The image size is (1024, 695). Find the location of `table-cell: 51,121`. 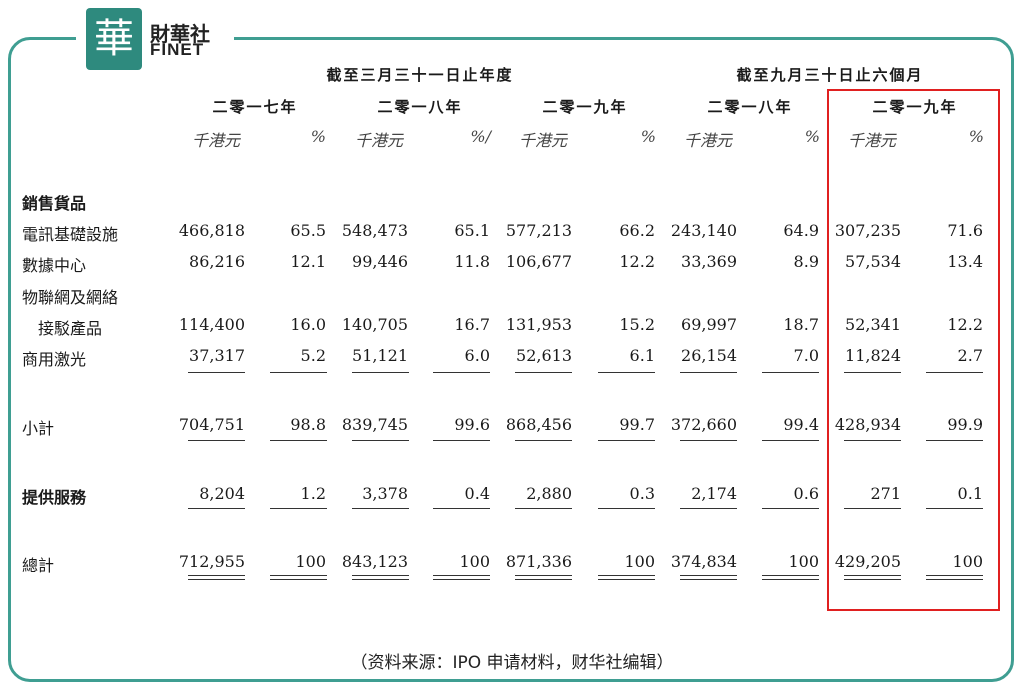

table-cell: 51,121 is located at coordinates (380, 355).